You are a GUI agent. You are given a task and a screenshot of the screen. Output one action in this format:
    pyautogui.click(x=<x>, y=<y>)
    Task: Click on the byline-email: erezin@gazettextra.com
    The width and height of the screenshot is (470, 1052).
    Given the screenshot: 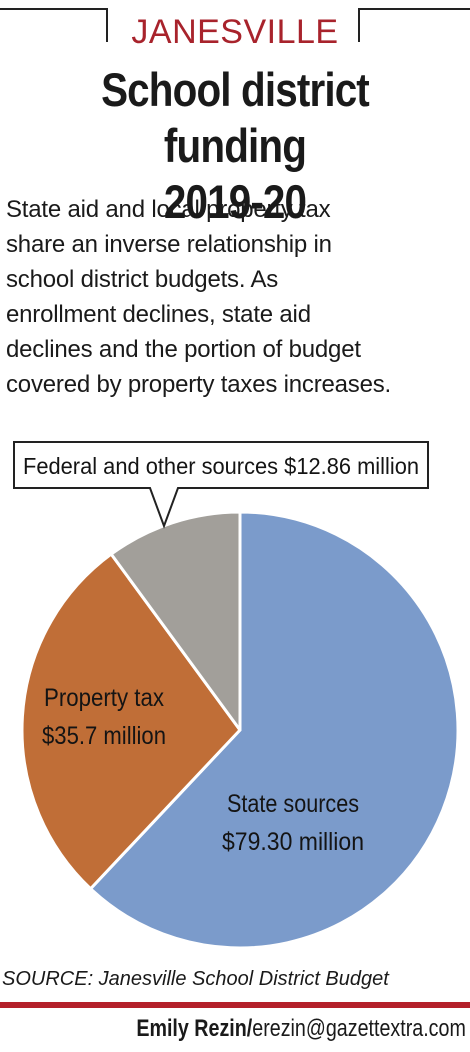 What is the action you would take?
    pyautogui.click(x=359, y=1028)
    